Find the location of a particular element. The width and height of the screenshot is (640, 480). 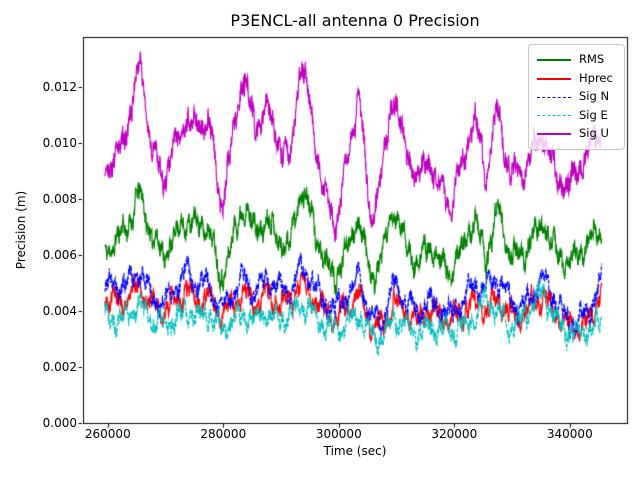

x-tick-label: 300000 is located at coordinates (338, 434).